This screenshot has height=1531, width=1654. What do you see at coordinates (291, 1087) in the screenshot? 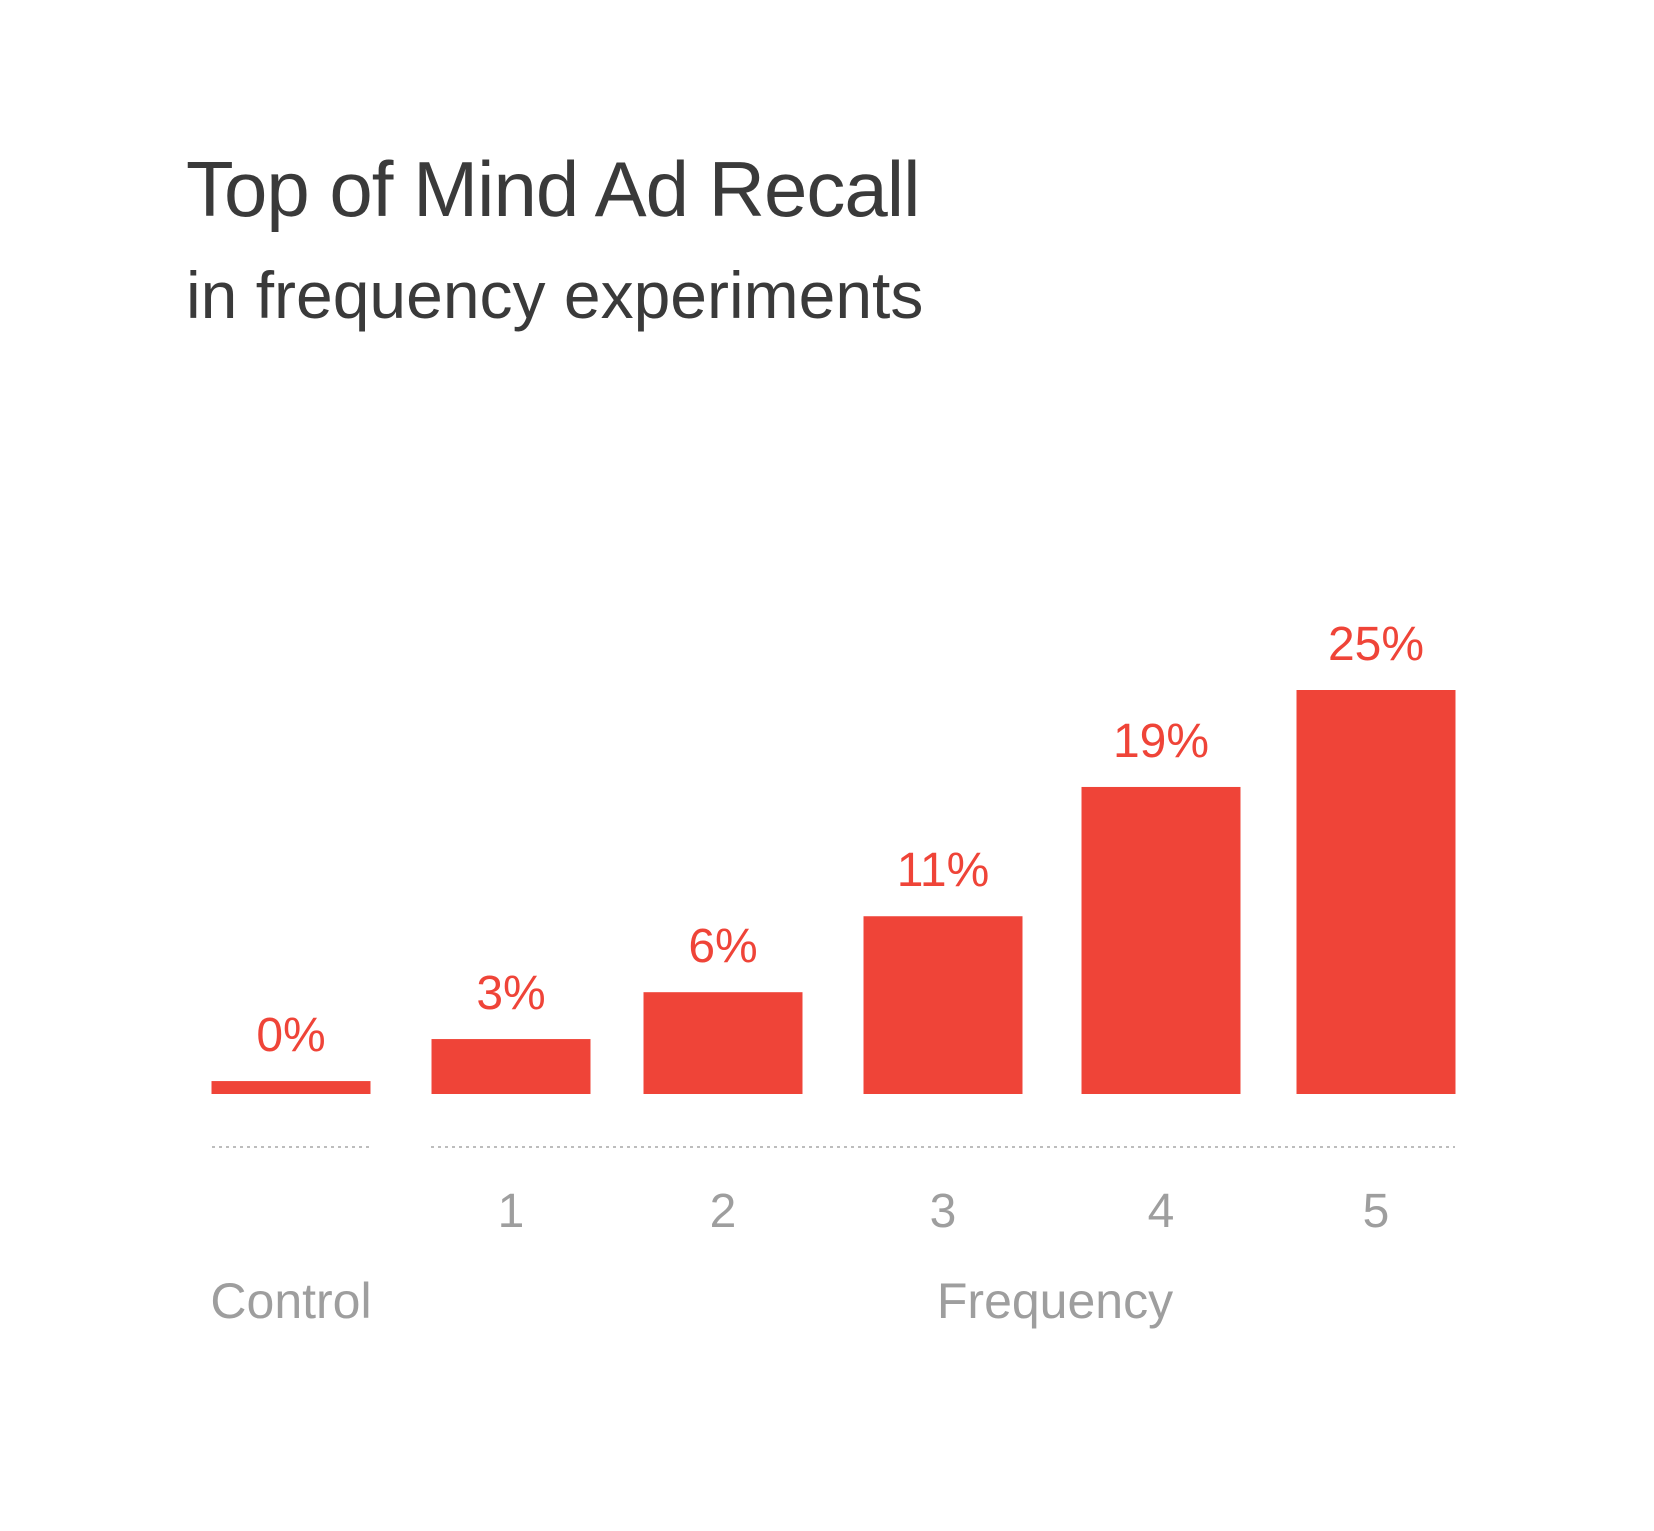
I see `bar-control` at bounding box center [291, 1087].